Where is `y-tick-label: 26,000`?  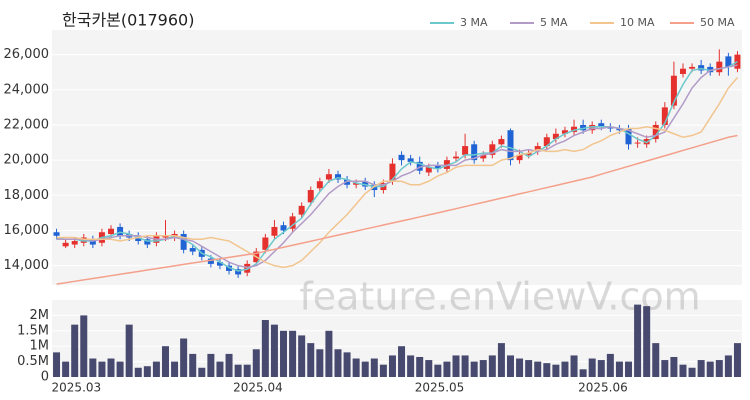
y-tick-label: 26,000 is located at coordinates (27, 54).